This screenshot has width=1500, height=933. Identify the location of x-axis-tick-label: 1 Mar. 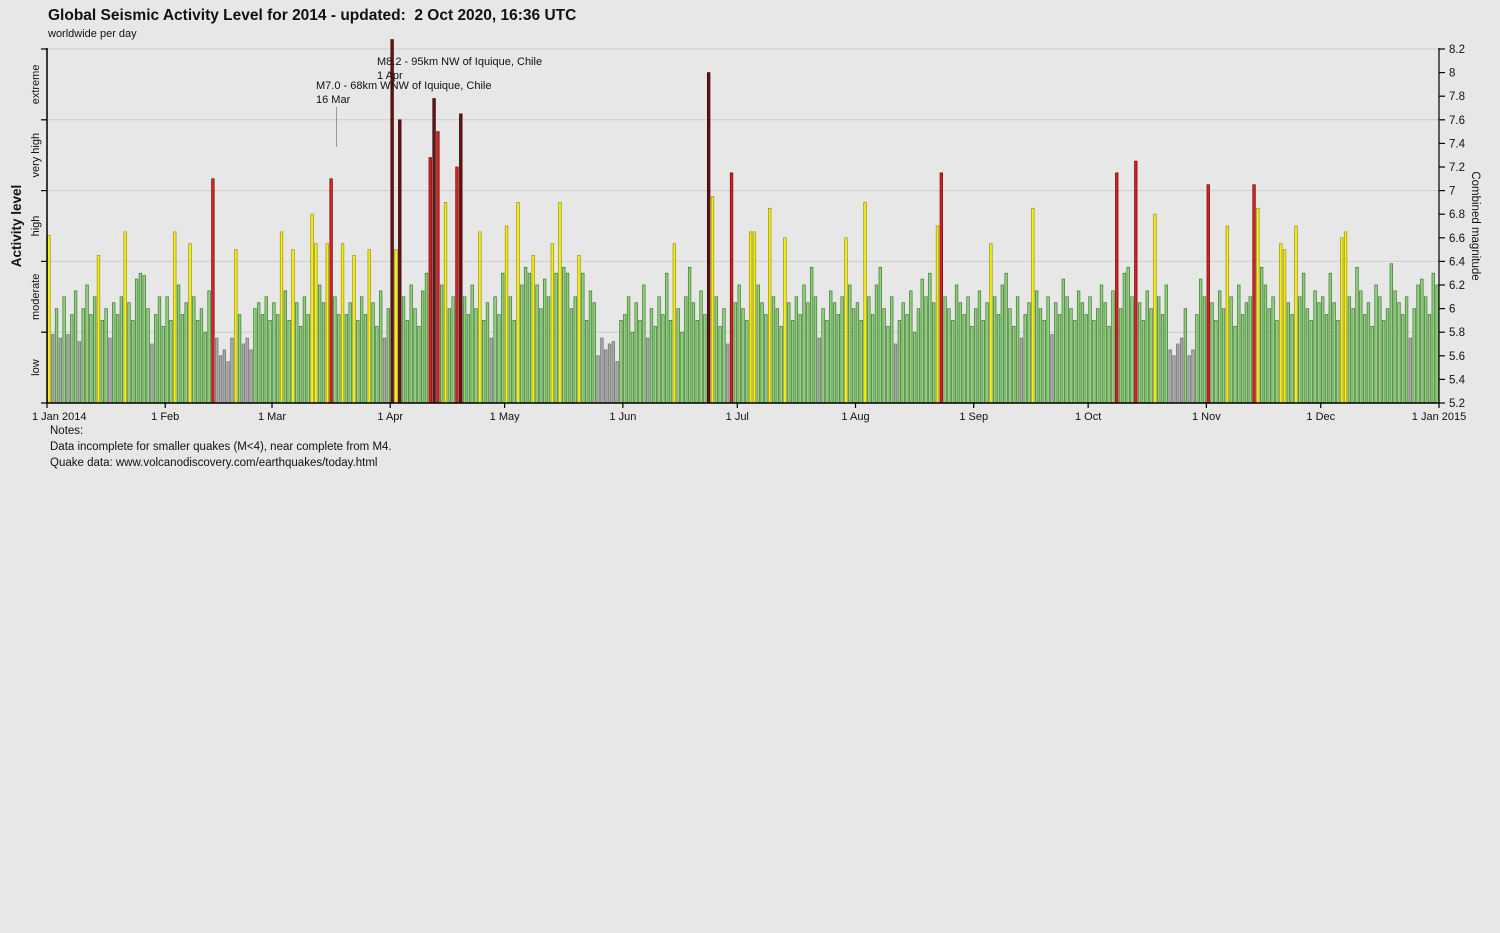
(272, 417).